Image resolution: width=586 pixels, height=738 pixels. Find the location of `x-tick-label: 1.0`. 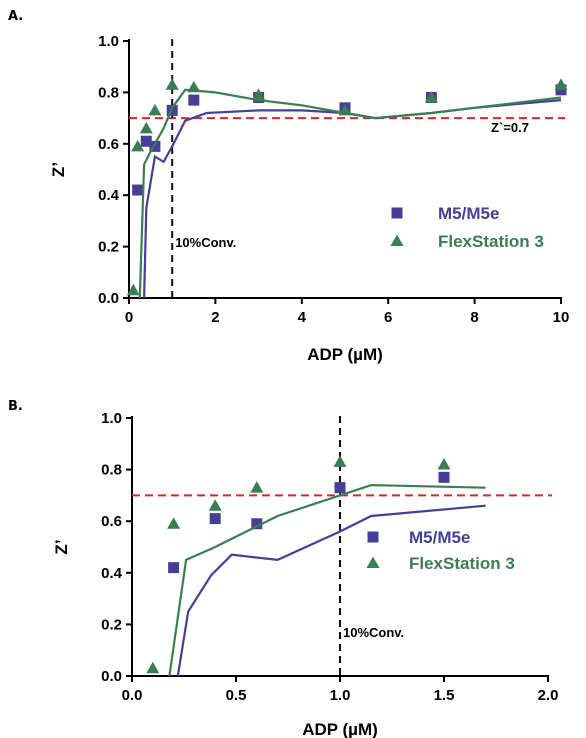

x-tick-label: 1.0 is located at coordinates (340, 695).